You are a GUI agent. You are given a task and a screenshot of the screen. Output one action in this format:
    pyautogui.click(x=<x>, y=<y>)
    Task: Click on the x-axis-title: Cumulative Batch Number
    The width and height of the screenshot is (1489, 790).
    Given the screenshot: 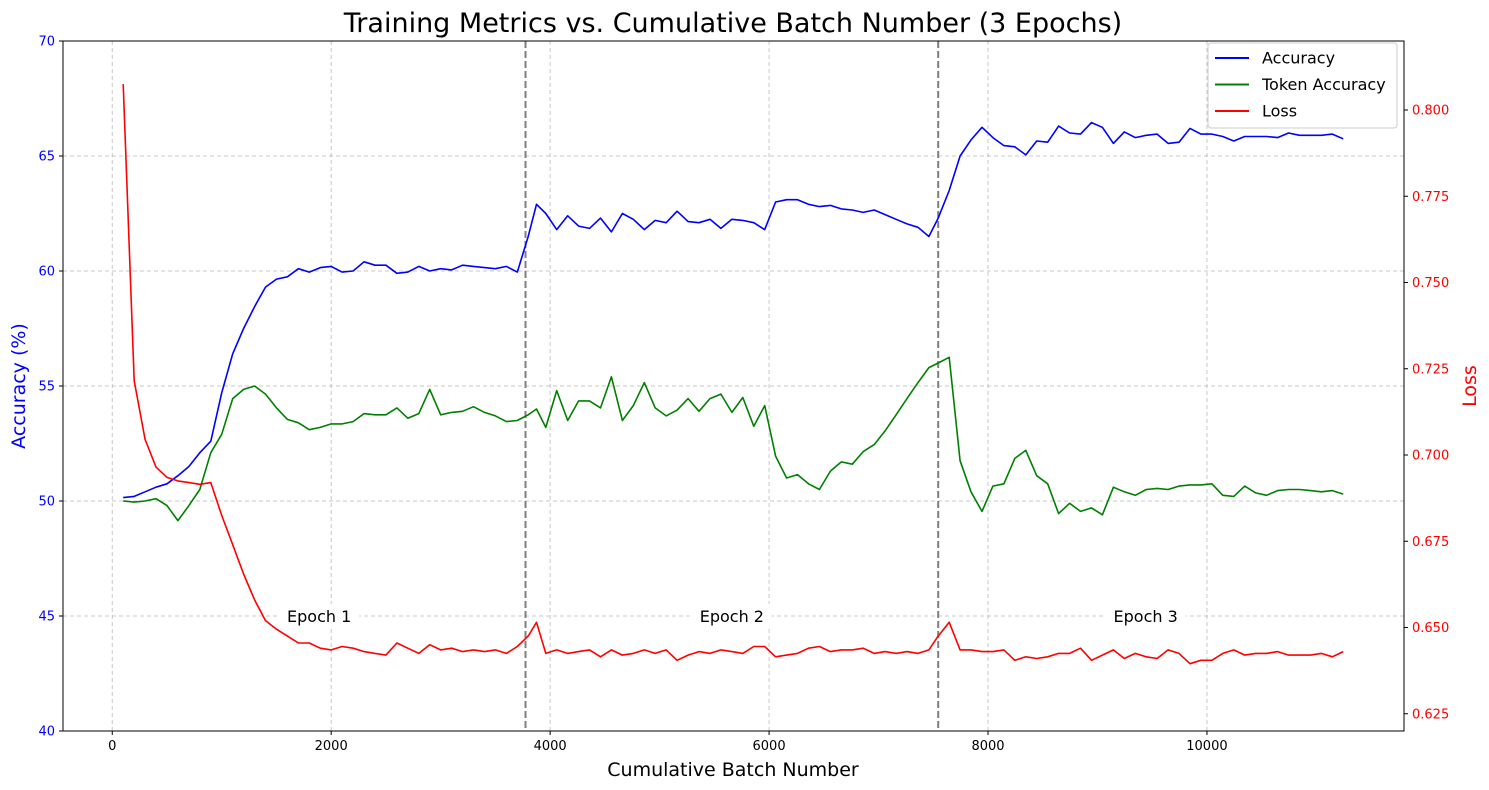 What is the action you would take?
    pyautogui.click(x=733, y=770)
    